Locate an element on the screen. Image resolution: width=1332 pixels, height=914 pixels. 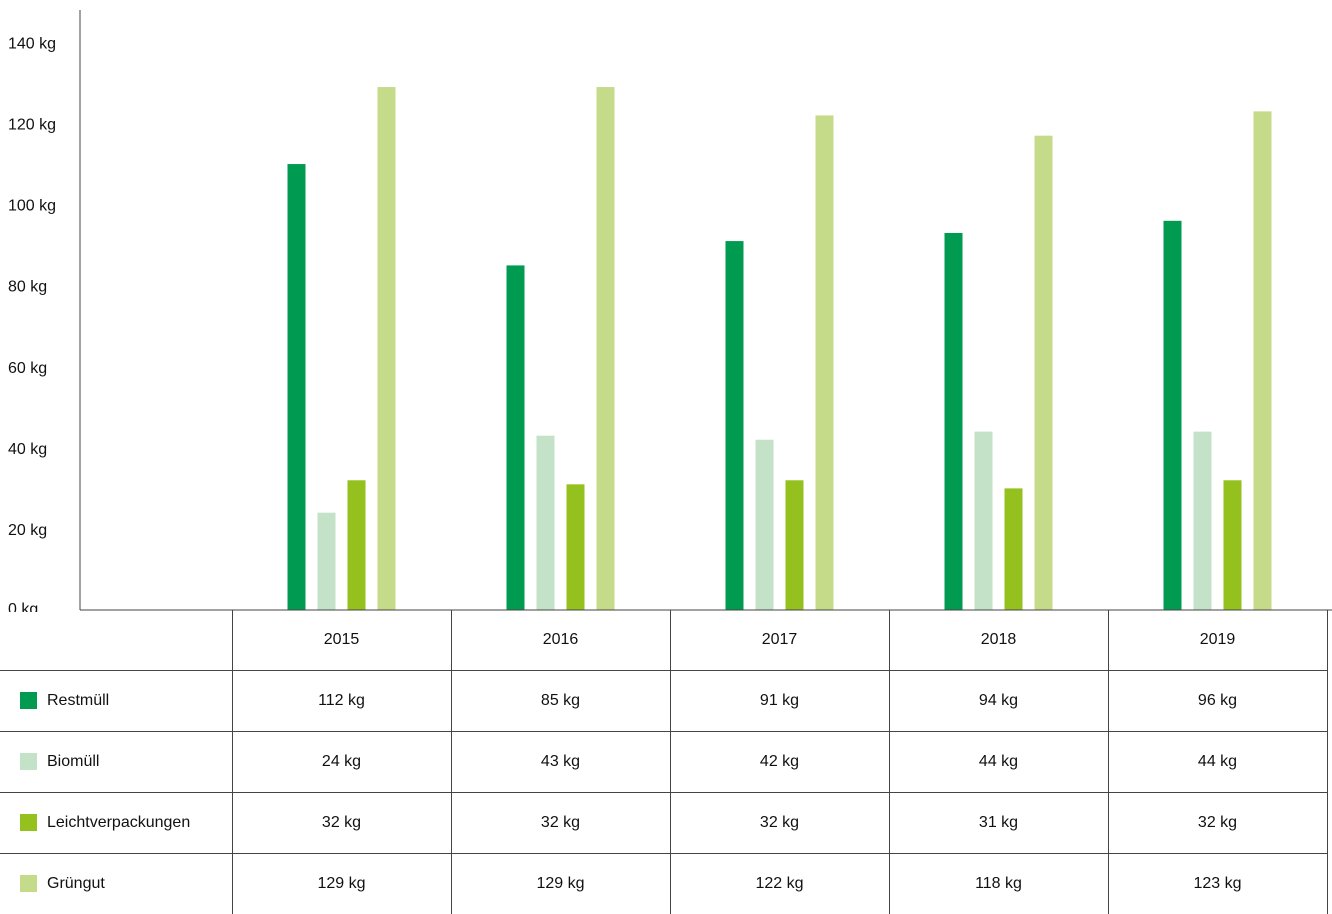
table-corner-cell is located at coordinates (116, 640).